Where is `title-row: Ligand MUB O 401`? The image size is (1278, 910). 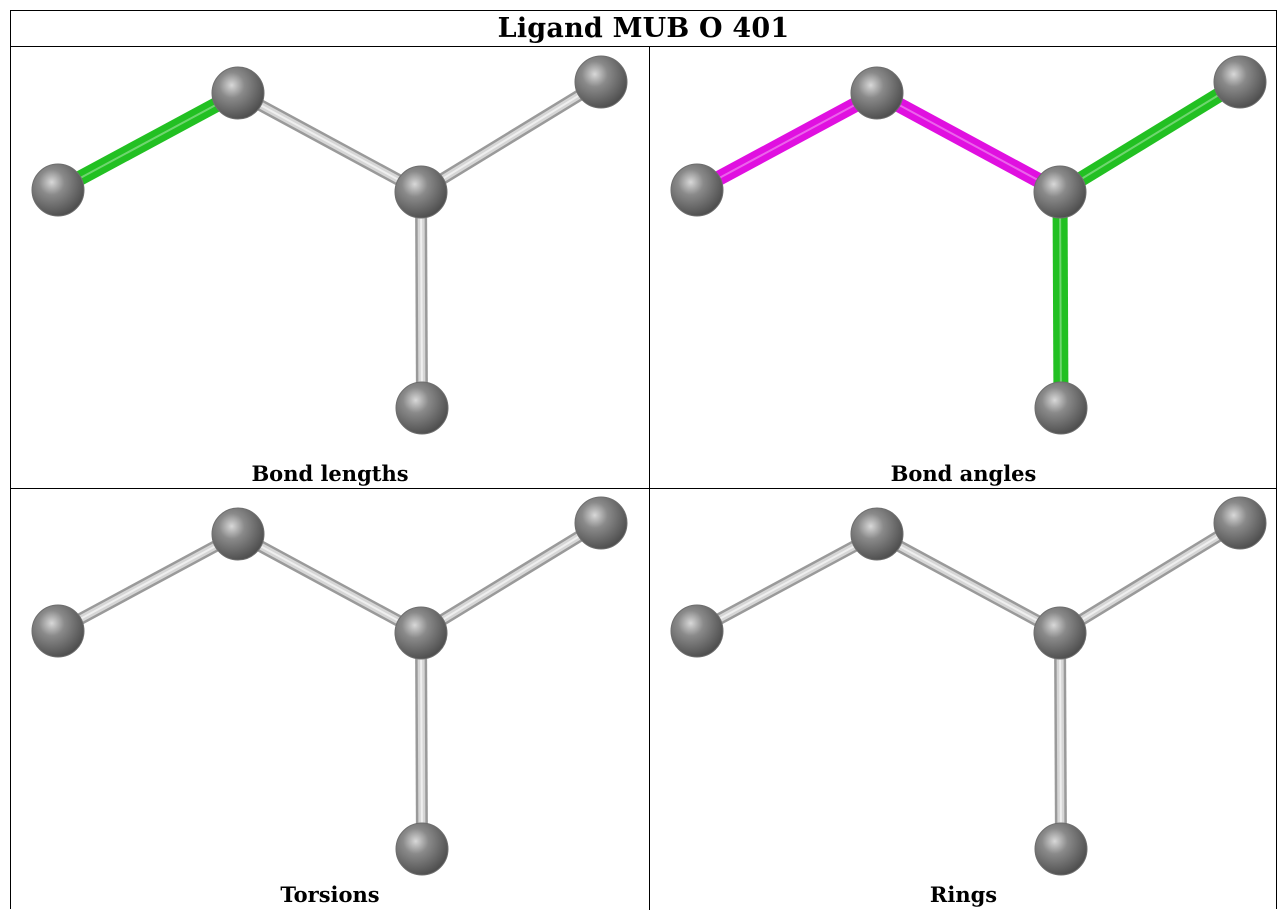
title-row: Ligand MUB O 401 is located at coordinates (643, 29).